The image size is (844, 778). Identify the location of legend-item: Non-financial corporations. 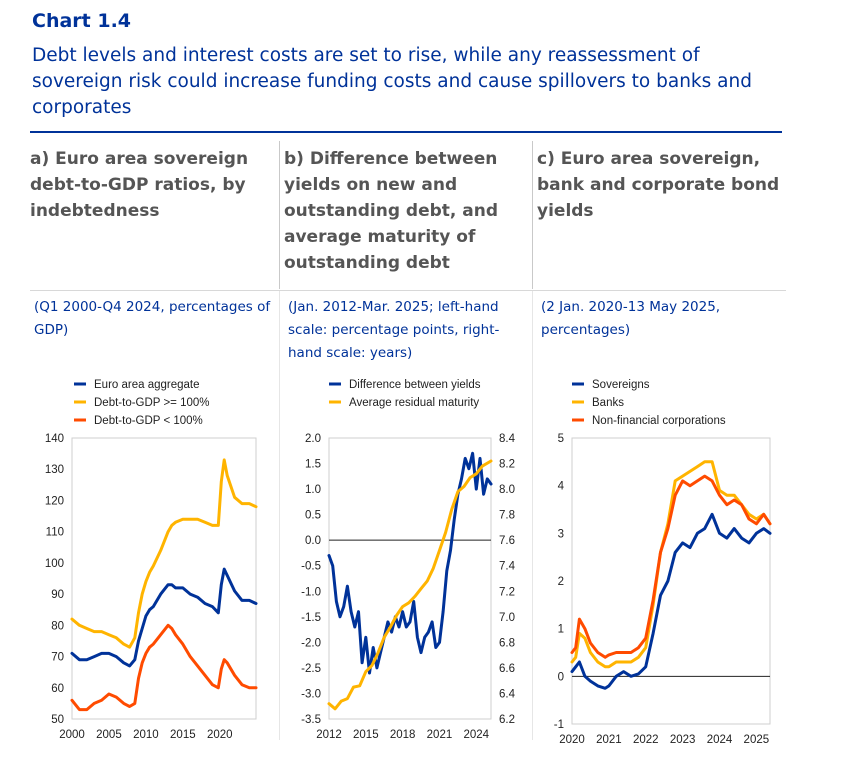
(659, 421).